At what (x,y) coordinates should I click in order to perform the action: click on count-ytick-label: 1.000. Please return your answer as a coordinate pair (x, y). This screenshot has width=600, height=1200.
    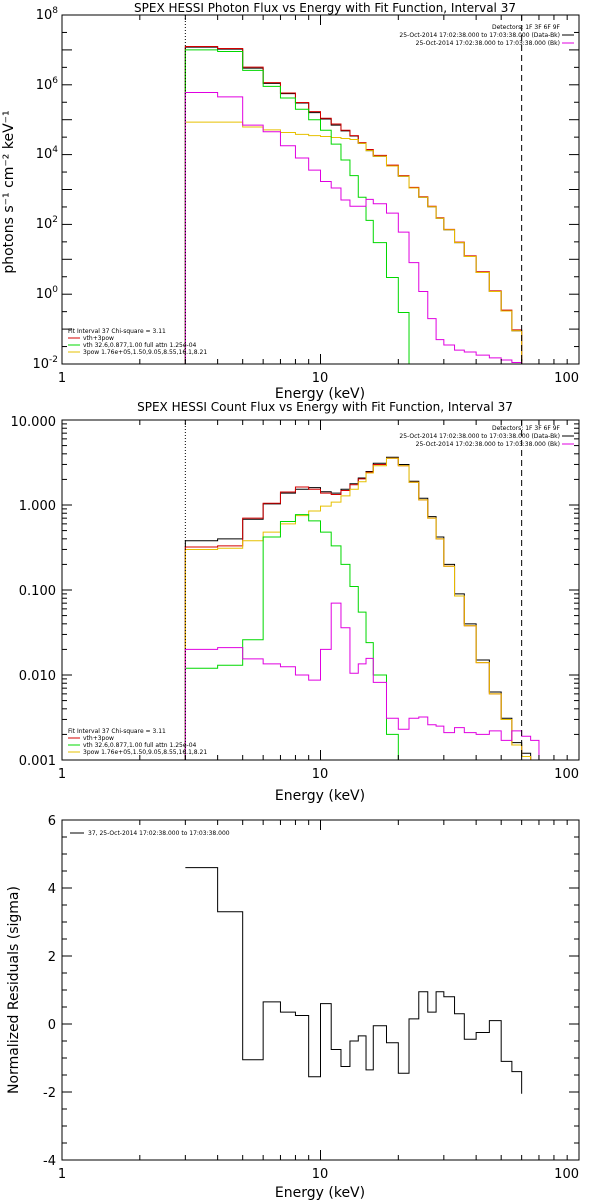
    Looking at the image, I should click on (37, 506).